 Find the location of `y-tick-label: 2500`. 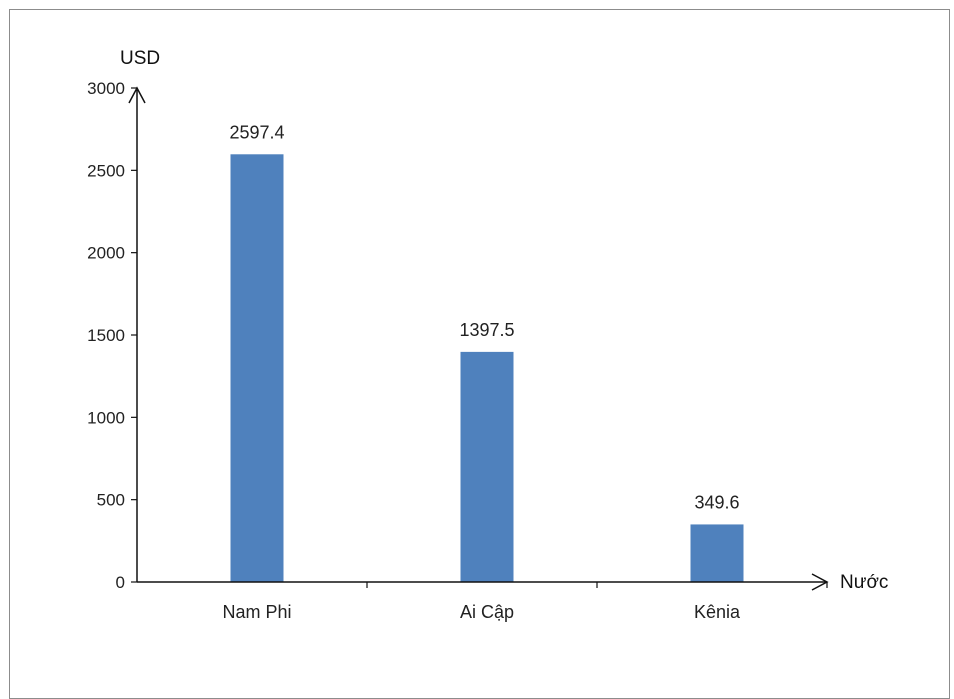

y-tick-label: 2500 is located at coordinates (106, 170).